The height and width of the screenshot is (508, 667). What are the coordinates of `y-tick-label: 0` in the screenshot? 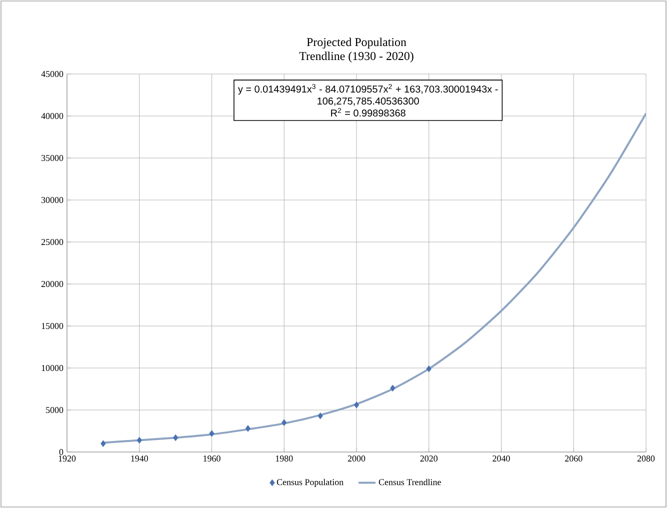 It's located at (61, 452).